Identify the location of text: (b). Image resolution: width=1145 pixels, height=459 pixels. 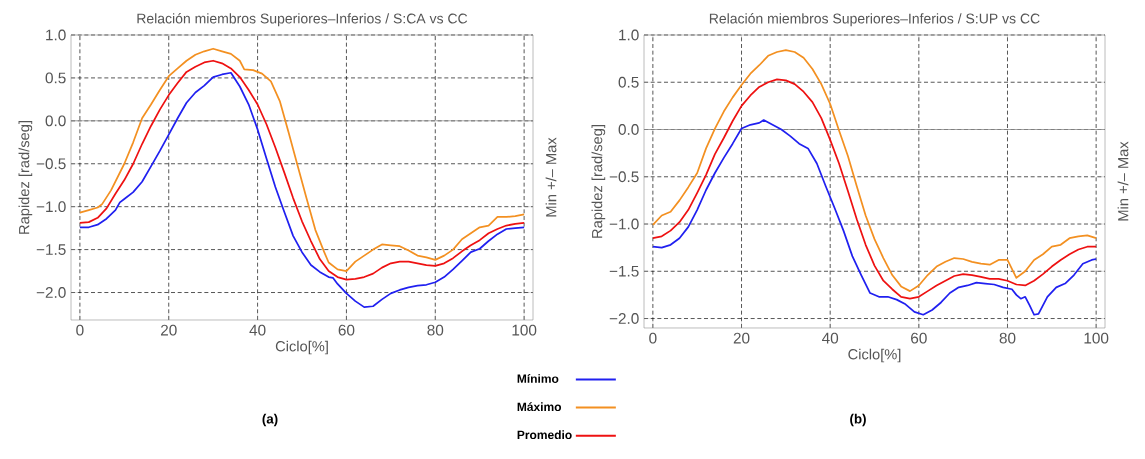
(858, 420).